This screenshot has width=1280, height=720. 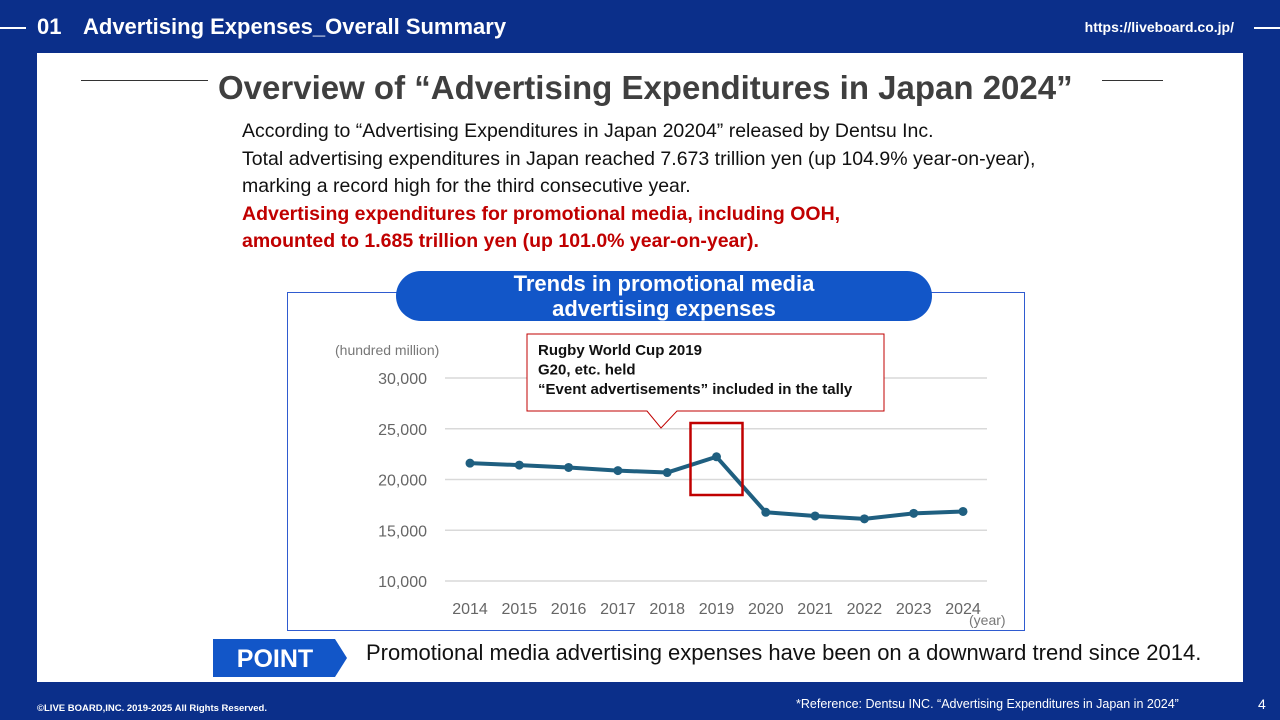 What do you see at coordinates (664, 283) in the screenshot?
I see `chart-title-line: Trends in promotional media` at bounding box center [664, 283].